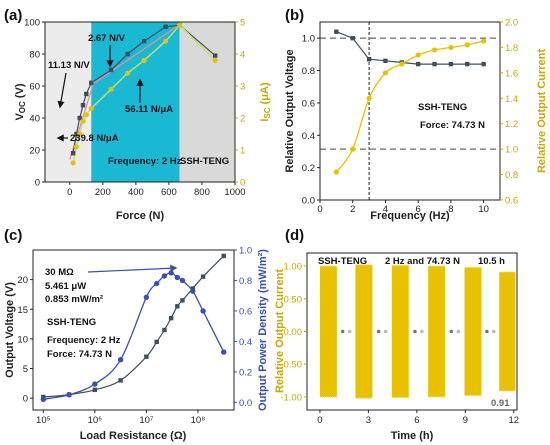  I want to click on panel-a-ytick-label: 0, so click(37, 183).